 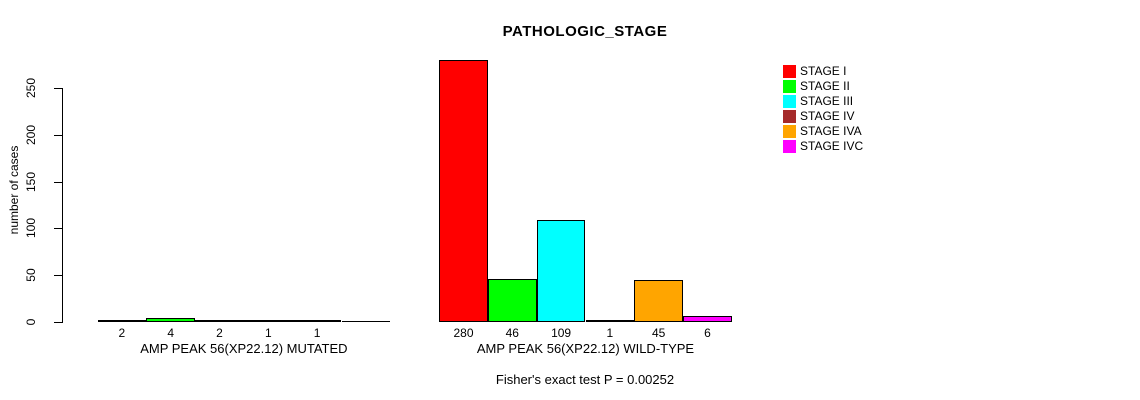 What do you see at coordinates (31, 275) in the screenshot?
I see `y-tick-label: 50` at bounding box center [31, 275].